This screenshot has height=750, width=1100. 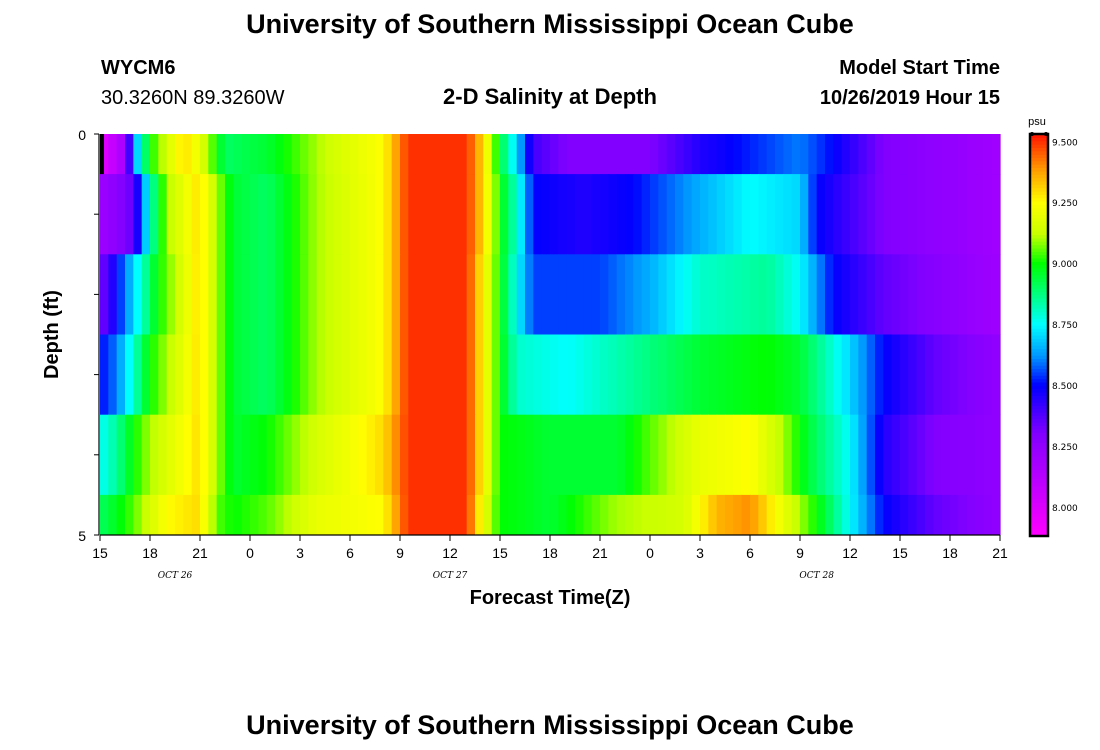 I want to click on x-tick-label: 21, so click(x=200, y=553).